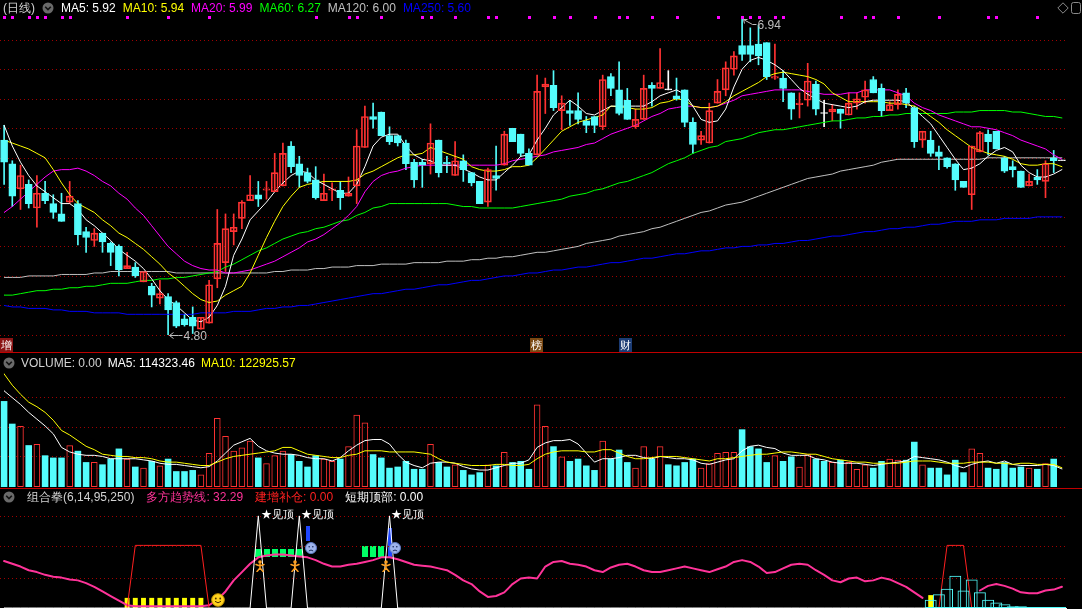  Describe the element at coordinates (19, 8) in the screenshot. I see `chart-title: (日线)` at that location.